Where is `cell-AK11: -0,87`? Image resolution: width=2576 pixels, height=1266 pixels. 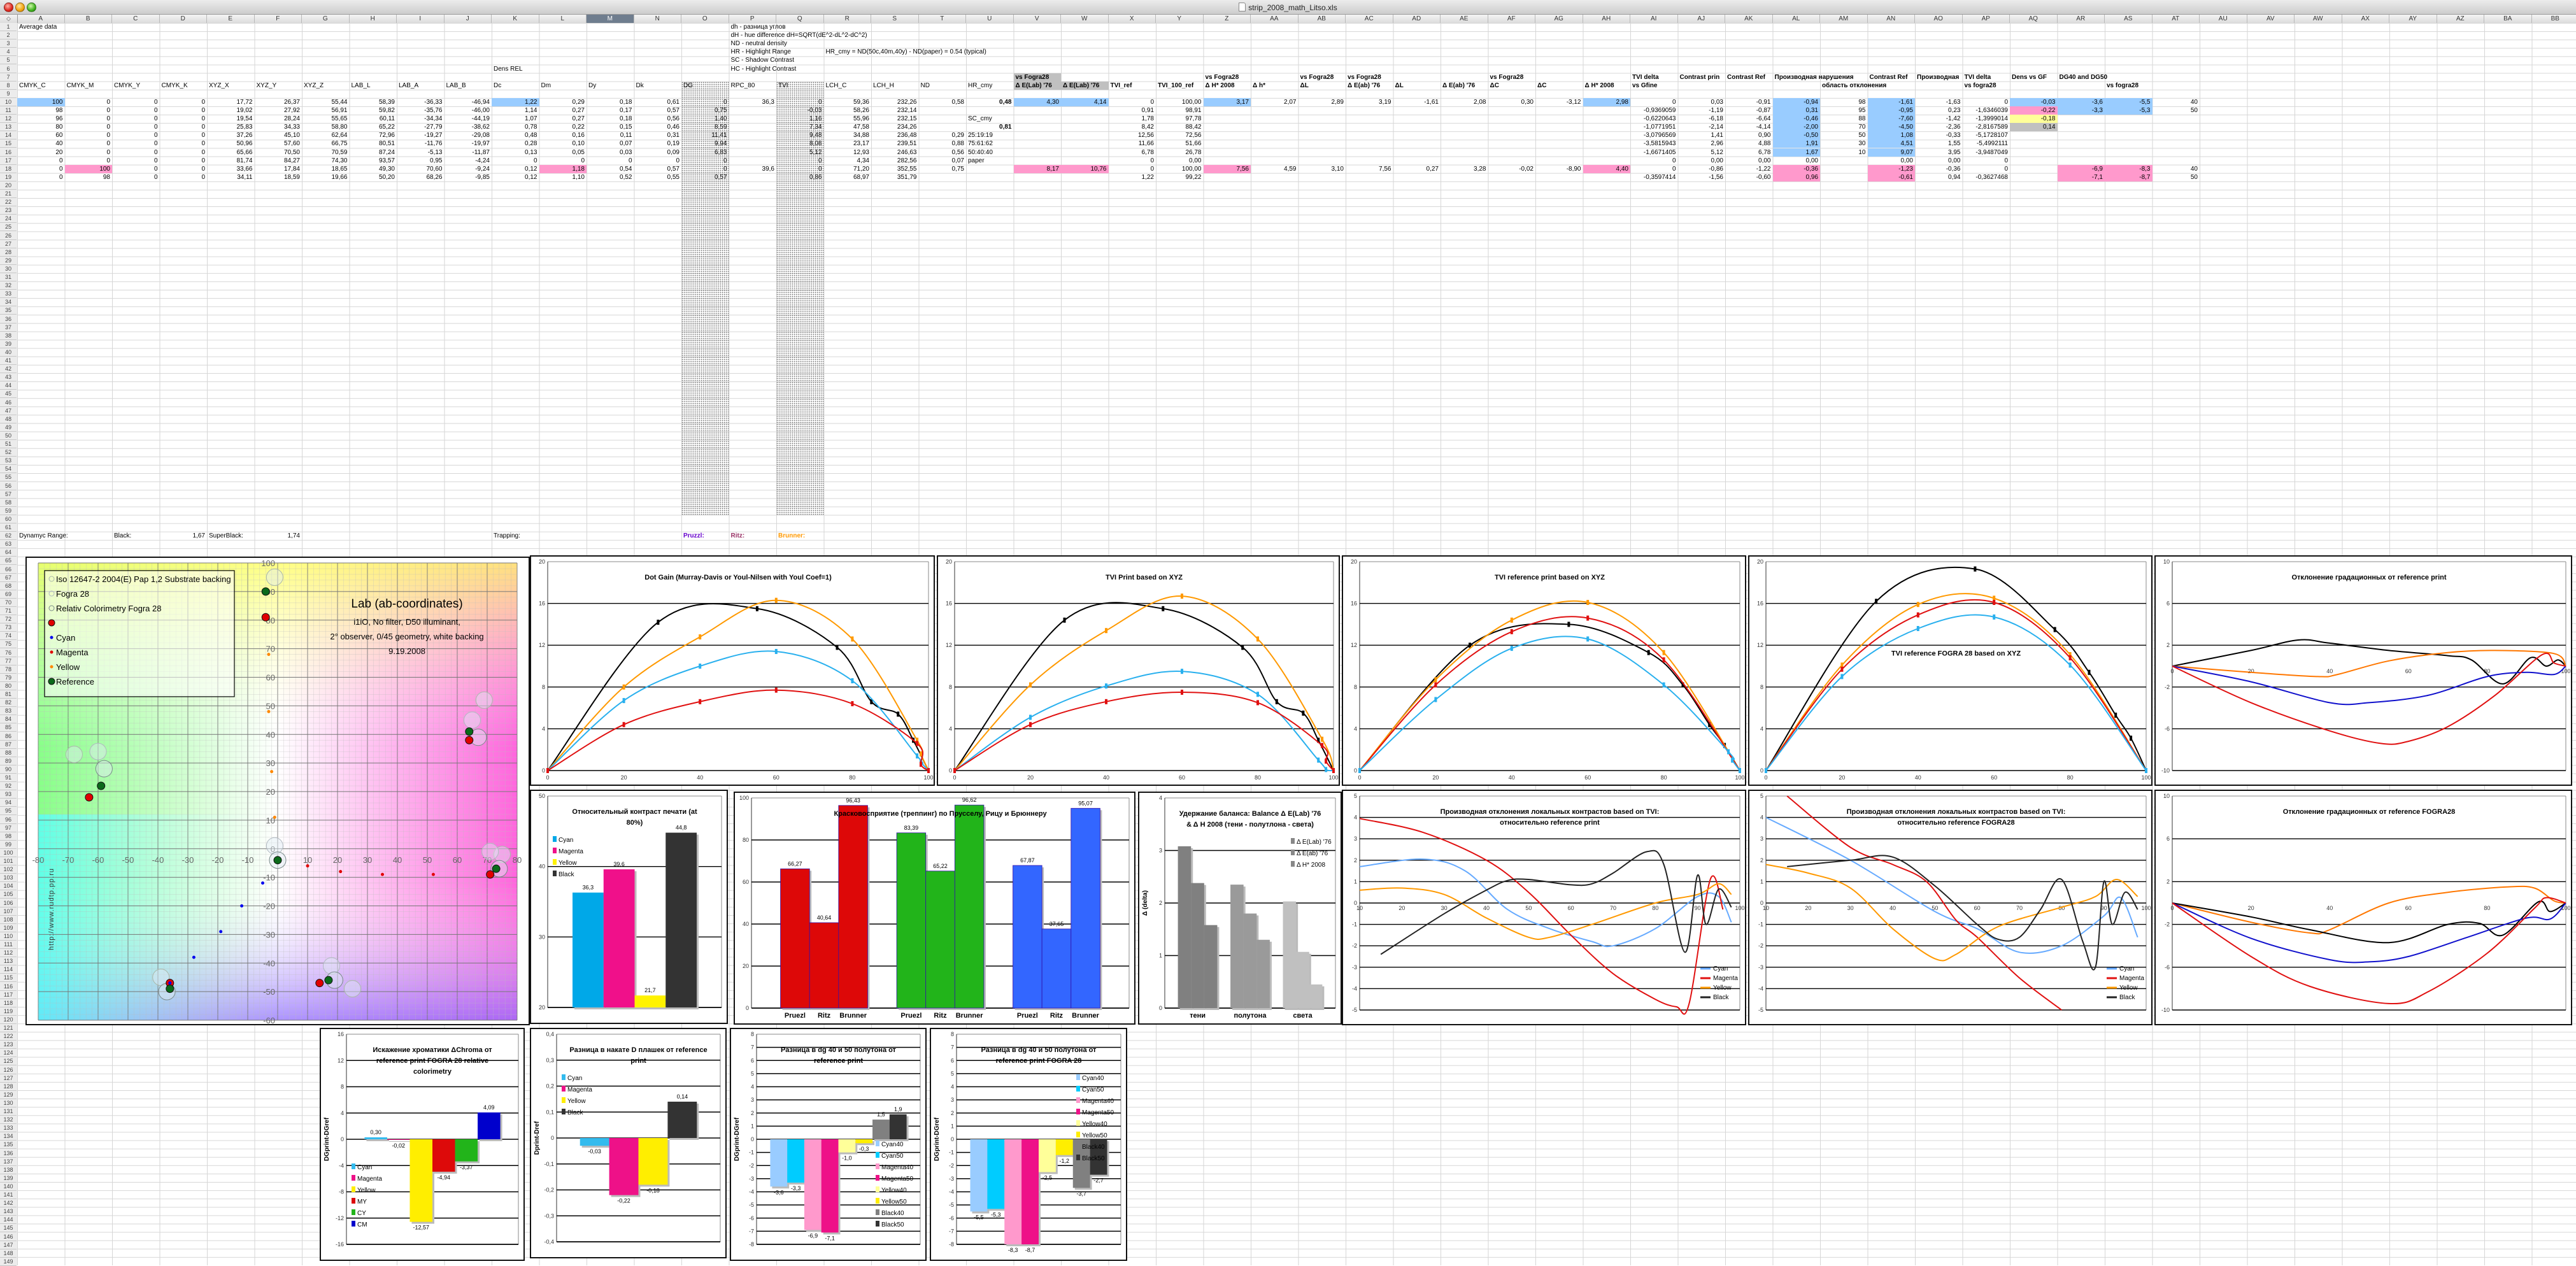
cell-AK11: -0,87 is located at coordinates (1749, 110).